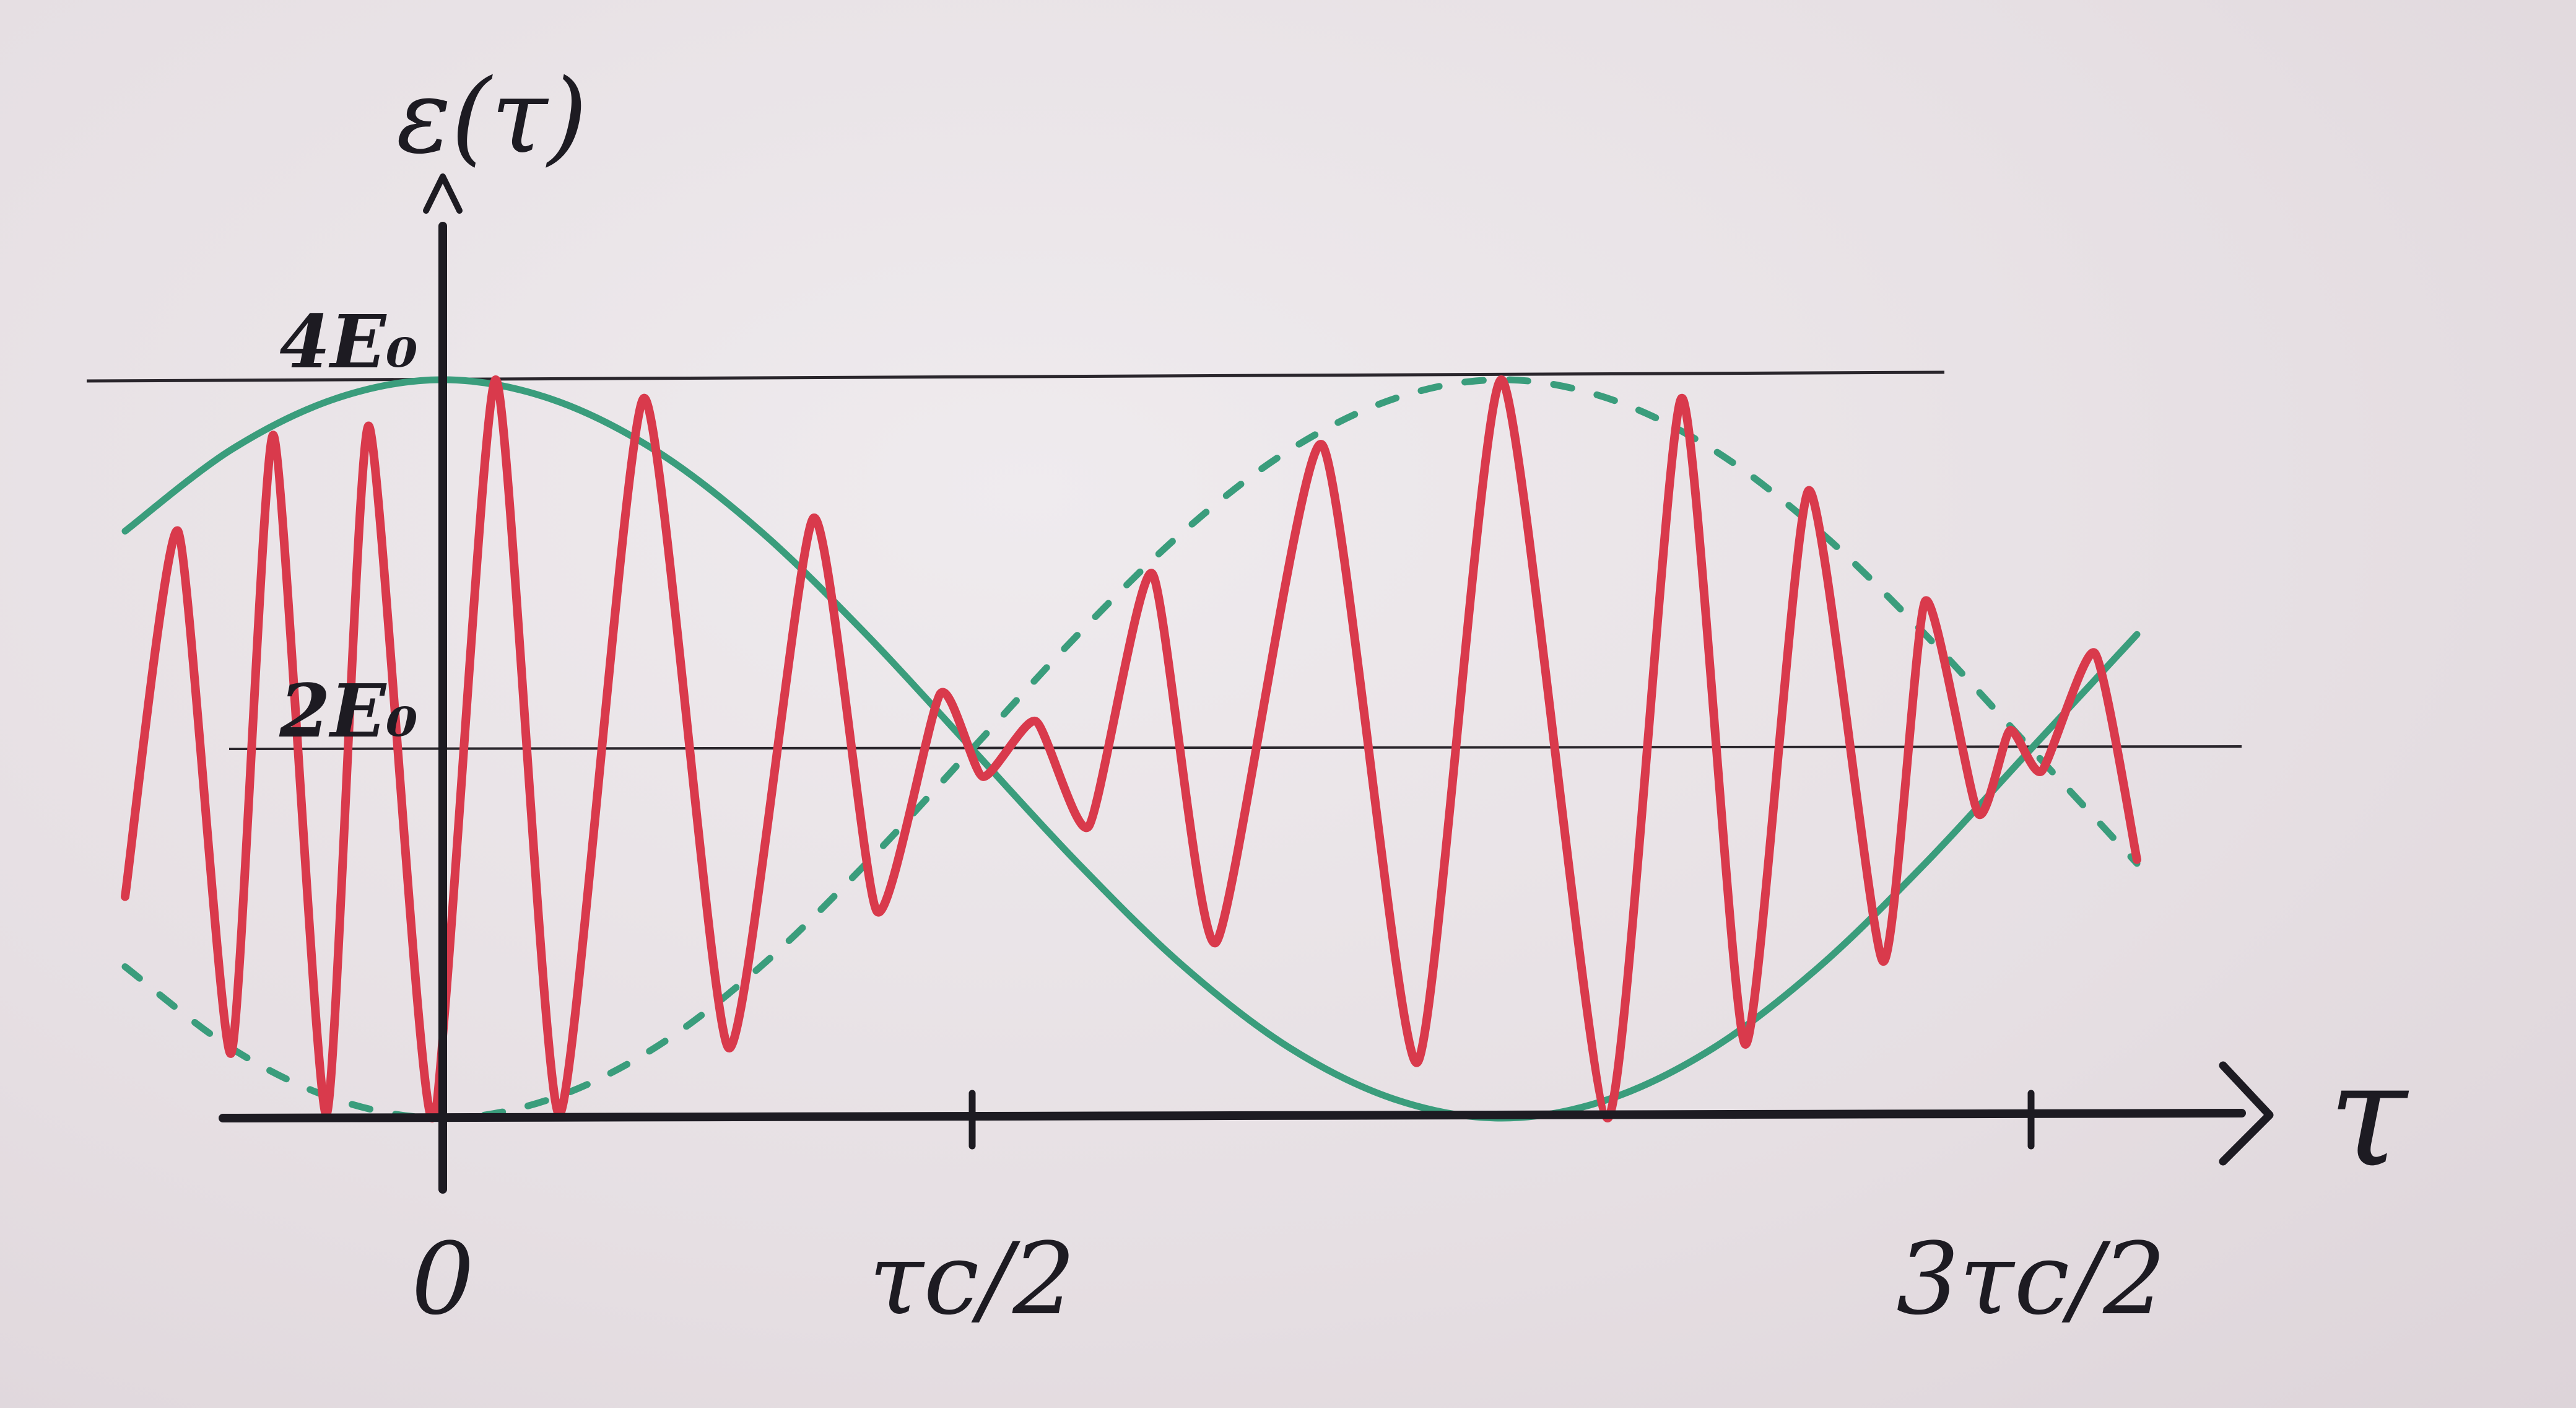 The image size is (2576, 1408). I want to click on x-tick-label: 0, so click(442, 1279).